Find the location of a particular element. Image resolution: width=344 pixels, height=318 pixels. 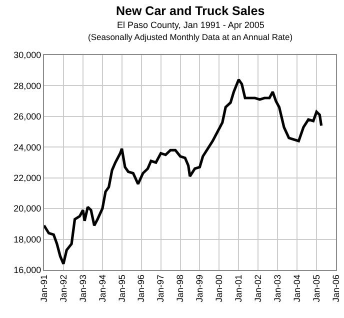

x-tick-label: Jan-93 is located at coordinates (83, 288).